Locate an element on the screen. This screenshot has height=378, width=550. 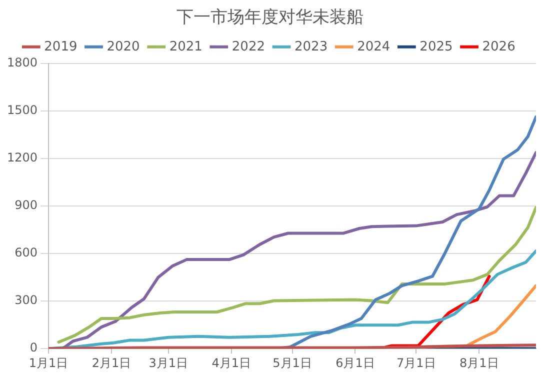
x-tick-label: 6月1日 is located at coordinates (355, 363).